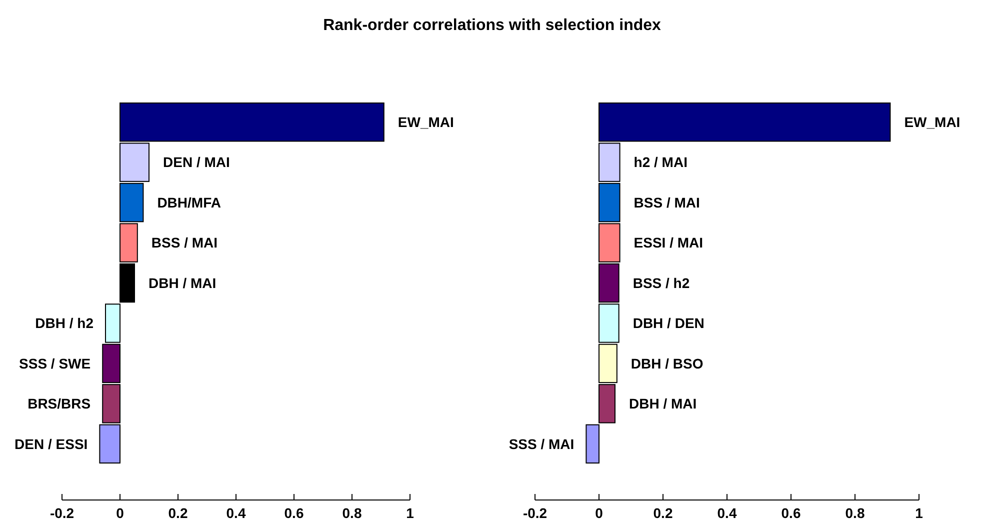  What do you see at coordinates (541, 444) in the screenshot?
I see `y-tick-label: SSS / MAI` at bounding box center [541, 444].